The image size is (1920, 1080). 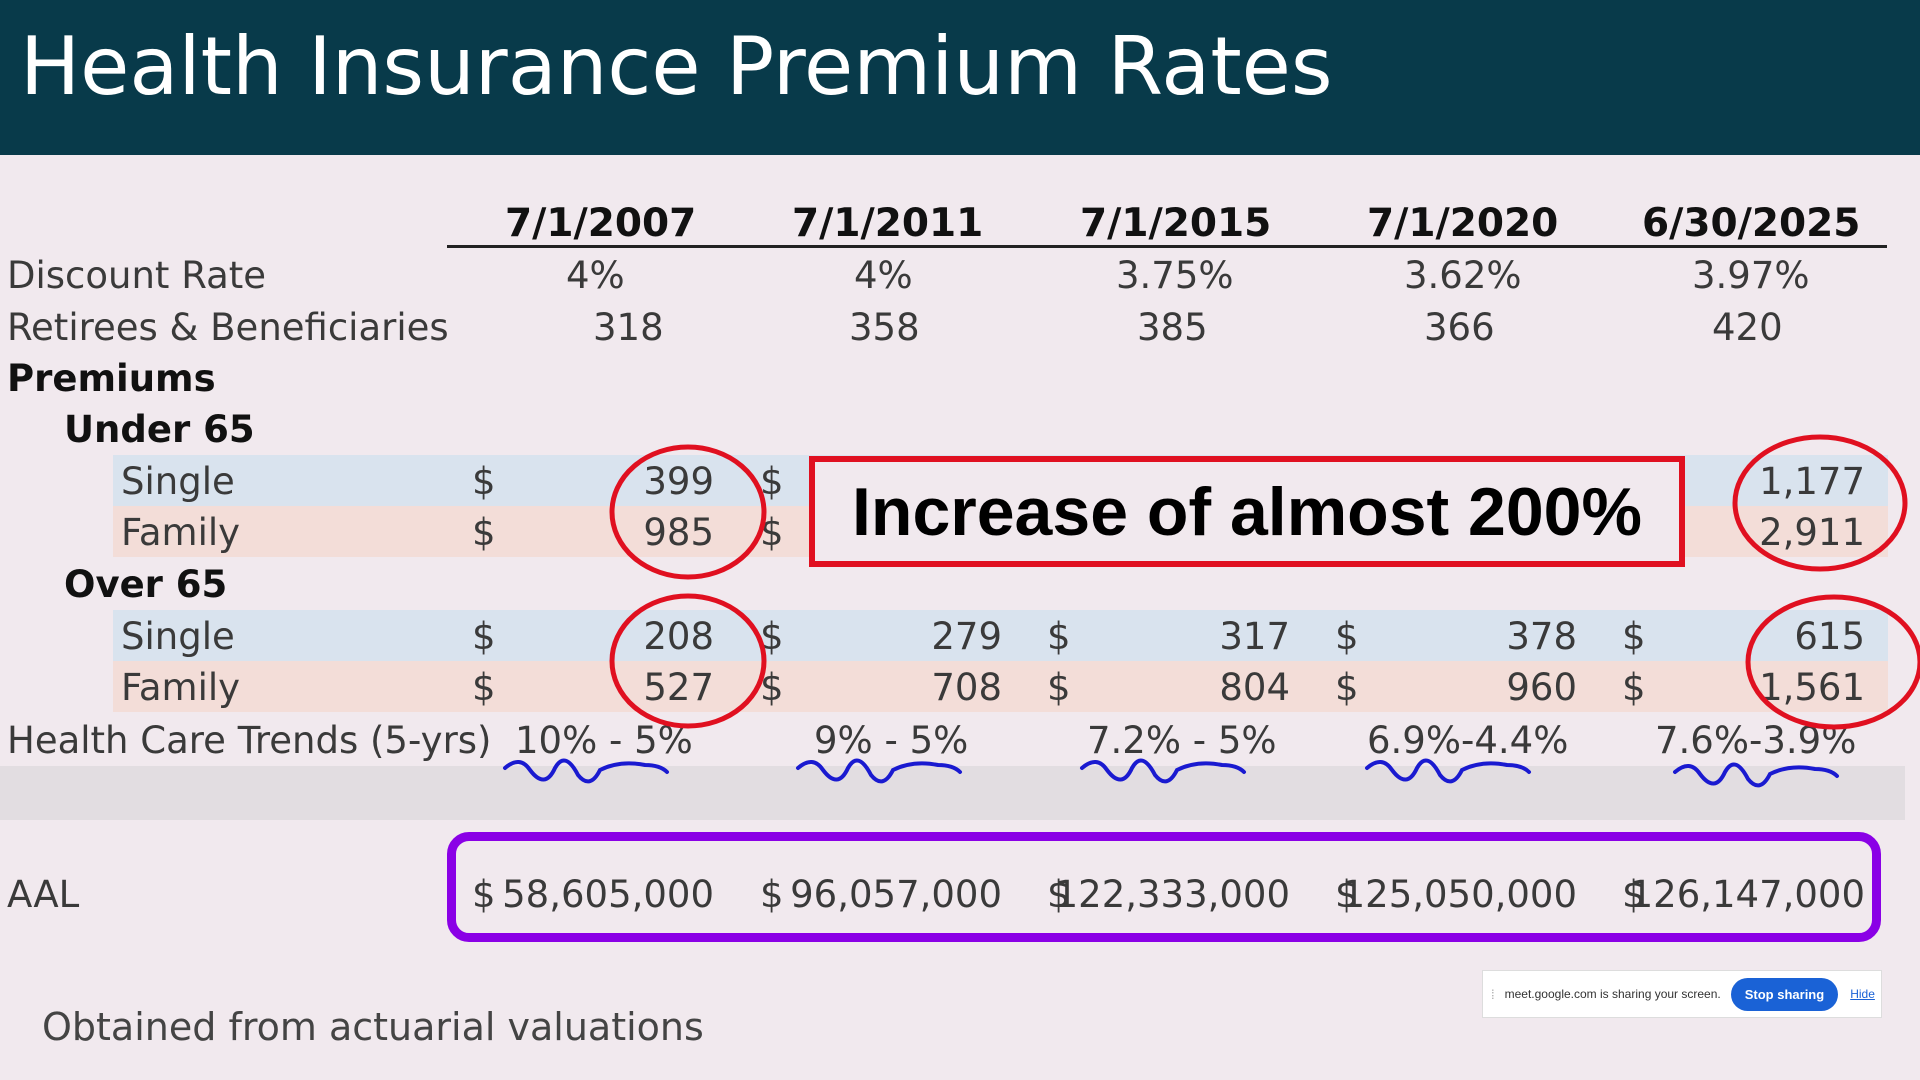 What do you see at coordinates (1751, 275) in the screenshot?
I see `discount-rate-5: 3.97%` at bounding box center [1751, 275].